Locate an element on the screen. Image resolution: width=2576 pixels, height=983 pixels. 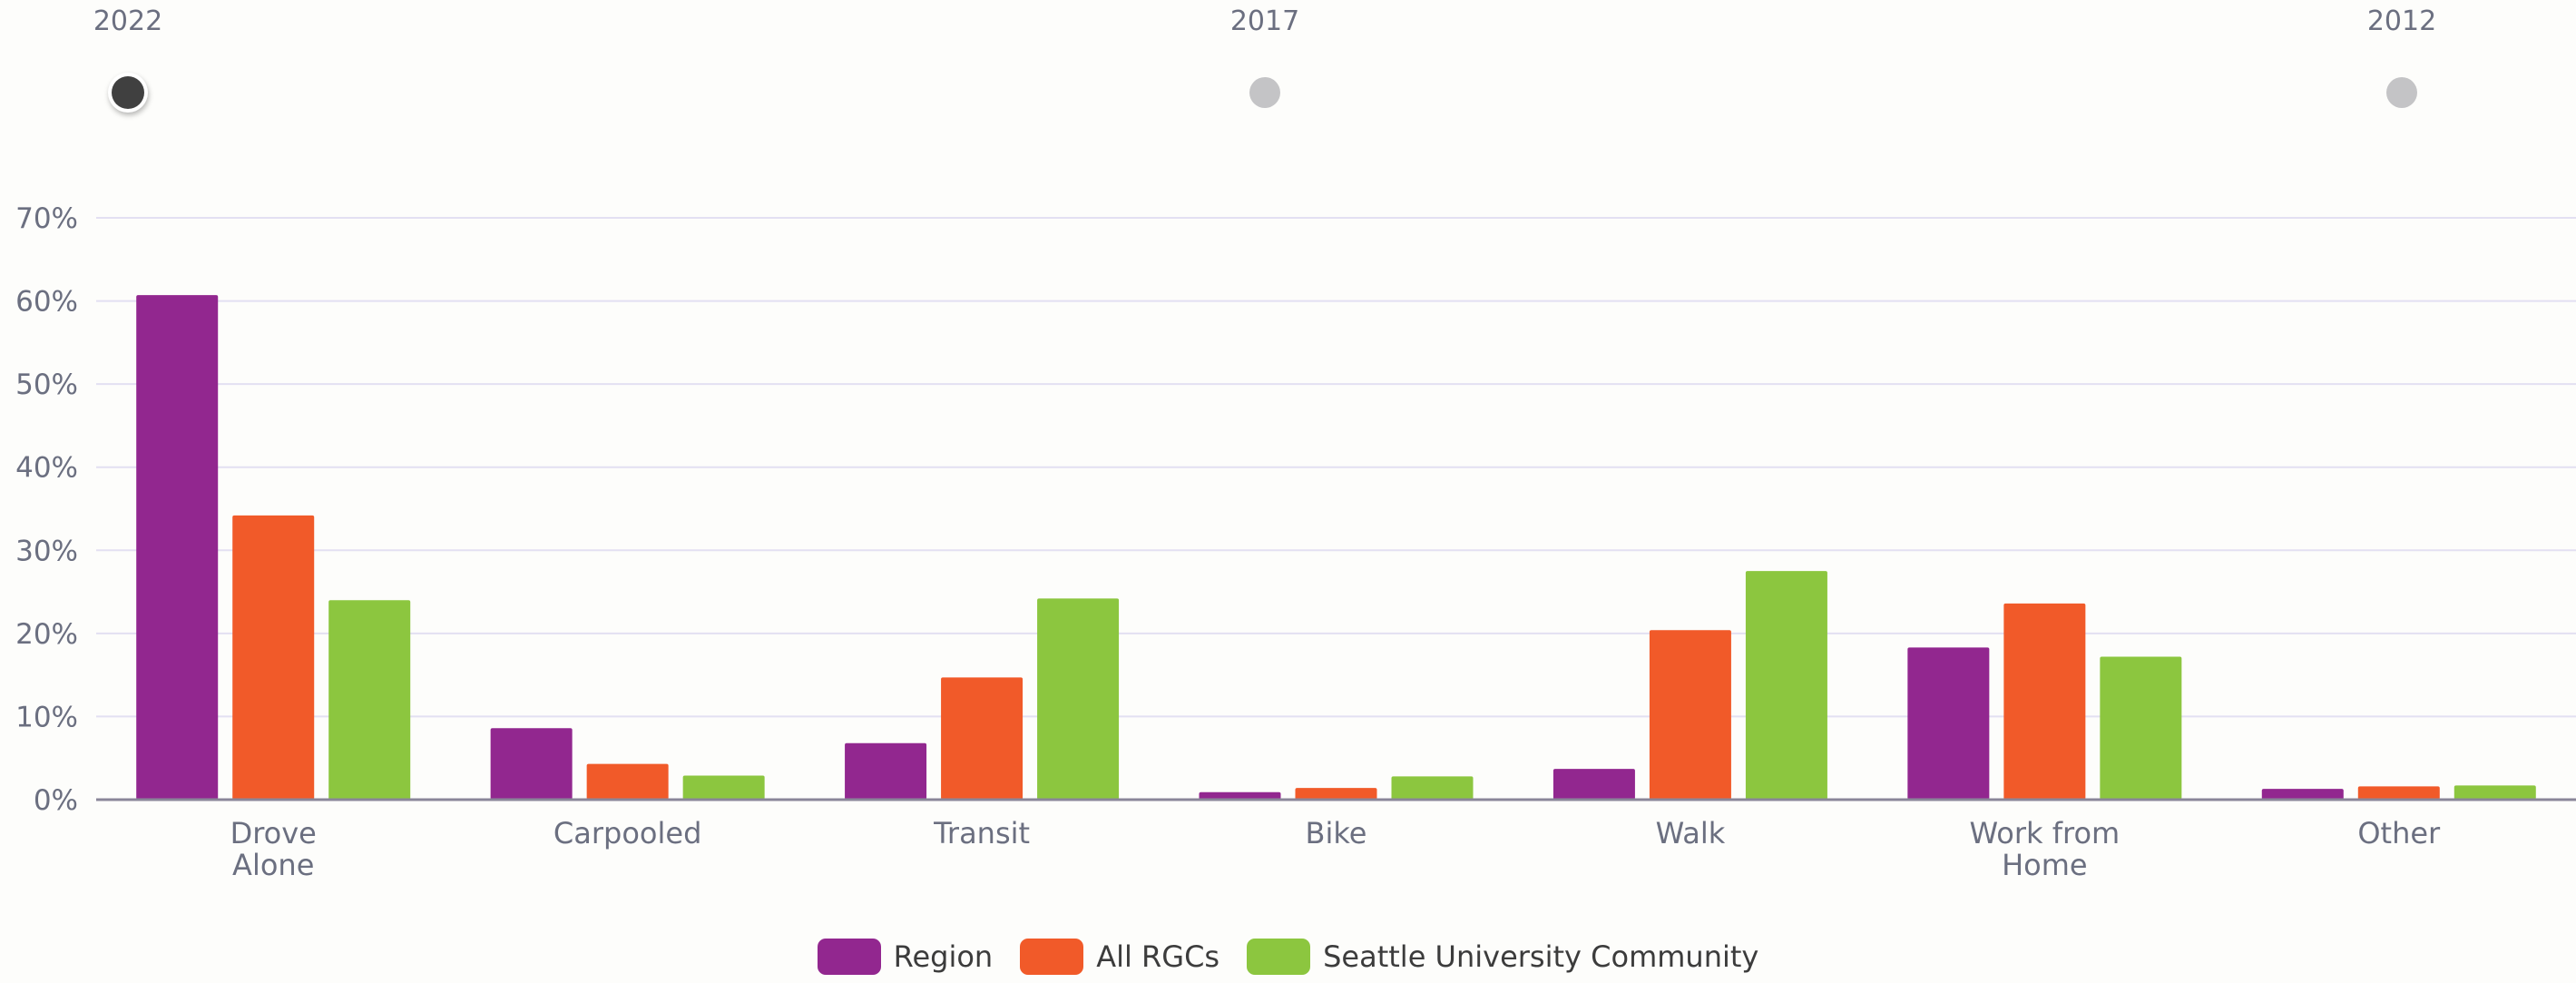
legend-swatch-region is located at coordinates (849, 957).